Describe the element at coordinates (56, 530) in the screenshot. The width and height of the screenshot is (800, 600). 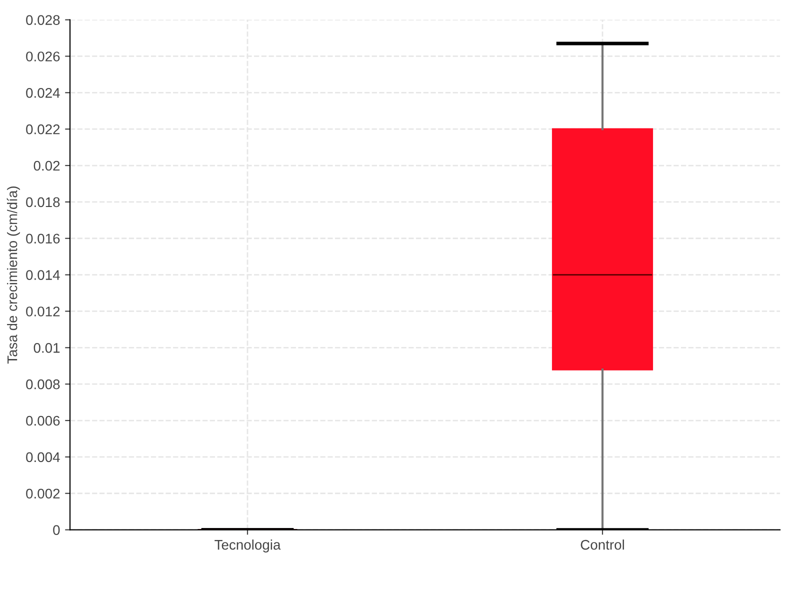
I see `y-tick-label: 0` at that location.